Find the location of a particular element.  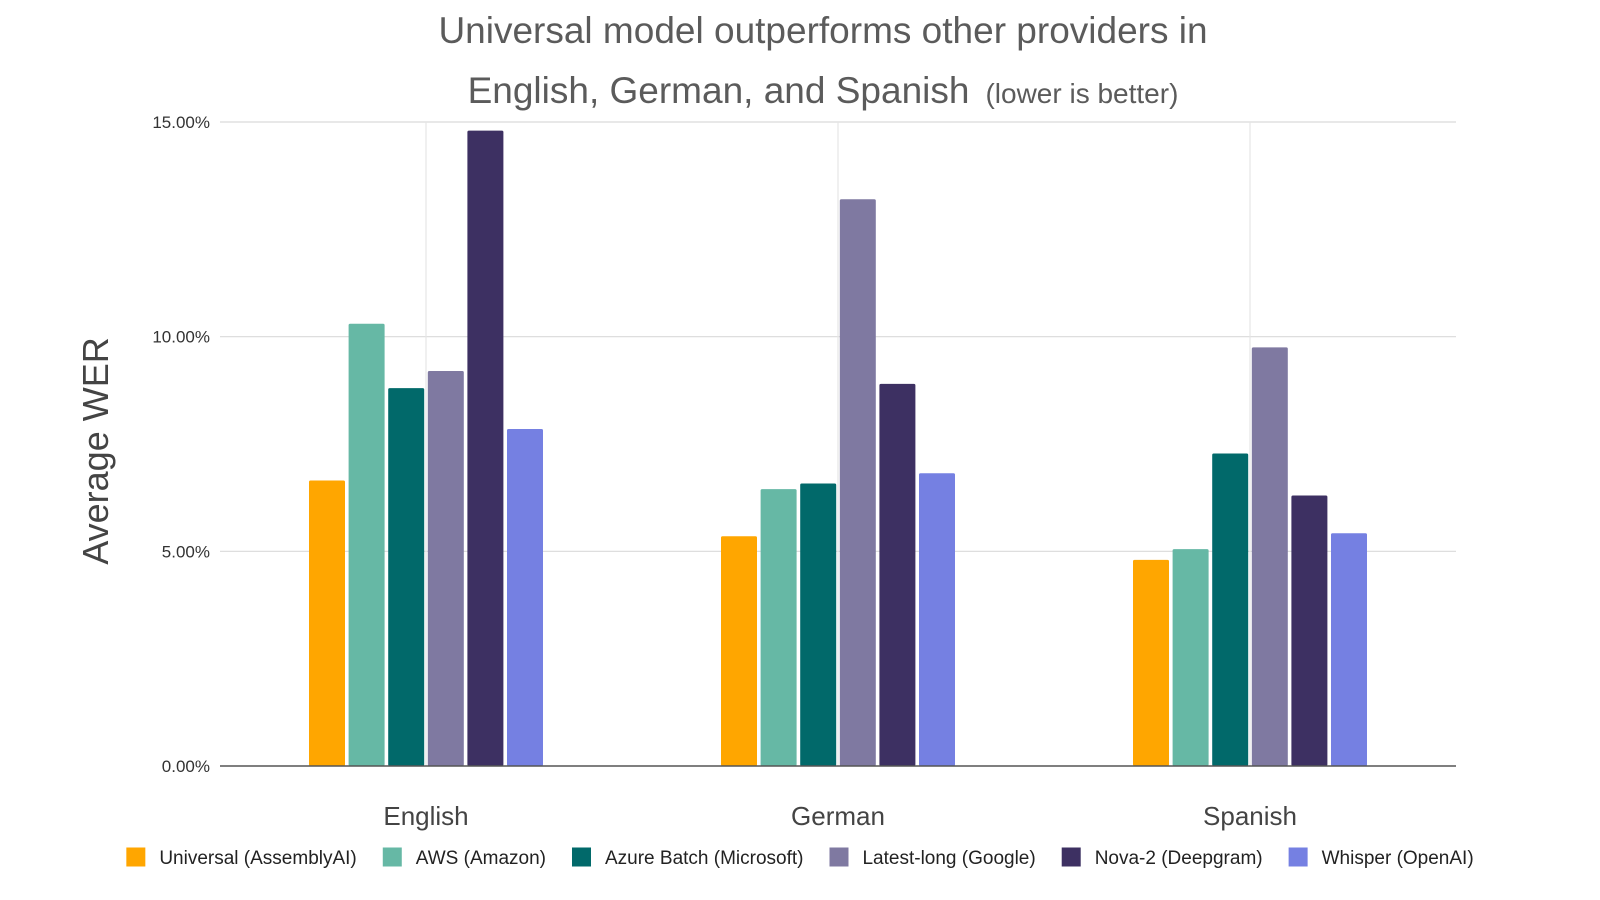

legend-entry-label: AWS (Amazon) is located at coordinates (481, 858).